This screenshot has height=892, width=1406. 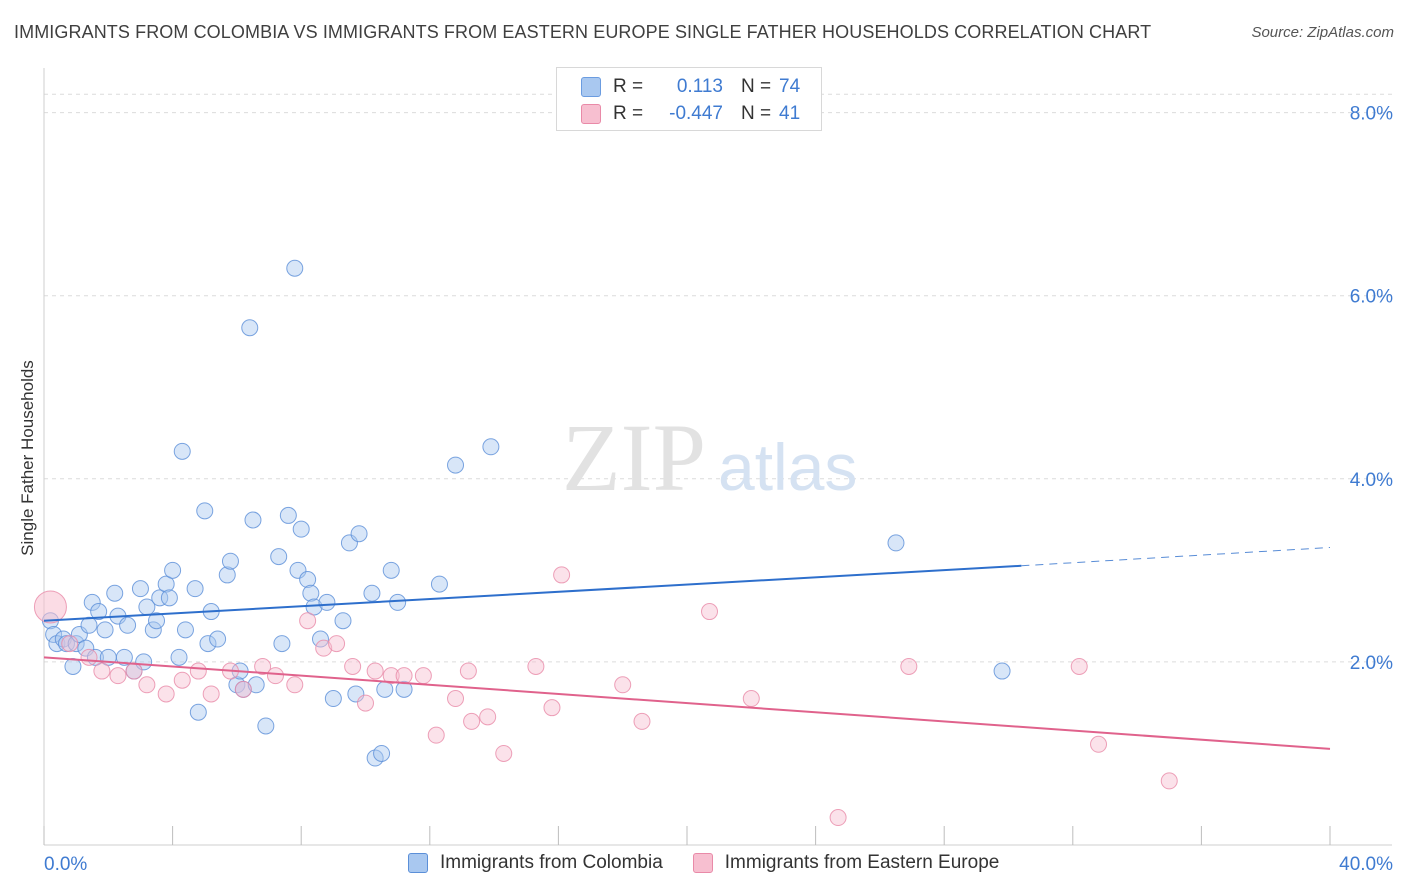 I want to click on correlation-legend: R = 0.113 N = 74 R = -0.447 N = 41, so click(x=689, y=99).